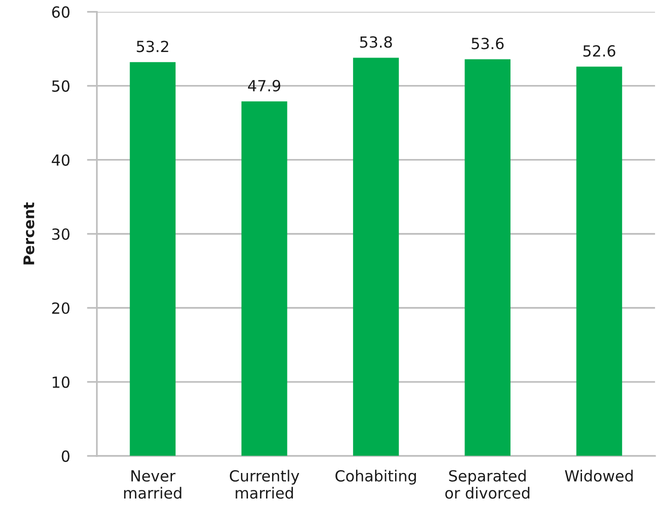 The image size is (659, 514). Describe the element at coordinates (152, 46) in the screenshot. I see `data-label: 53.2` at that location.